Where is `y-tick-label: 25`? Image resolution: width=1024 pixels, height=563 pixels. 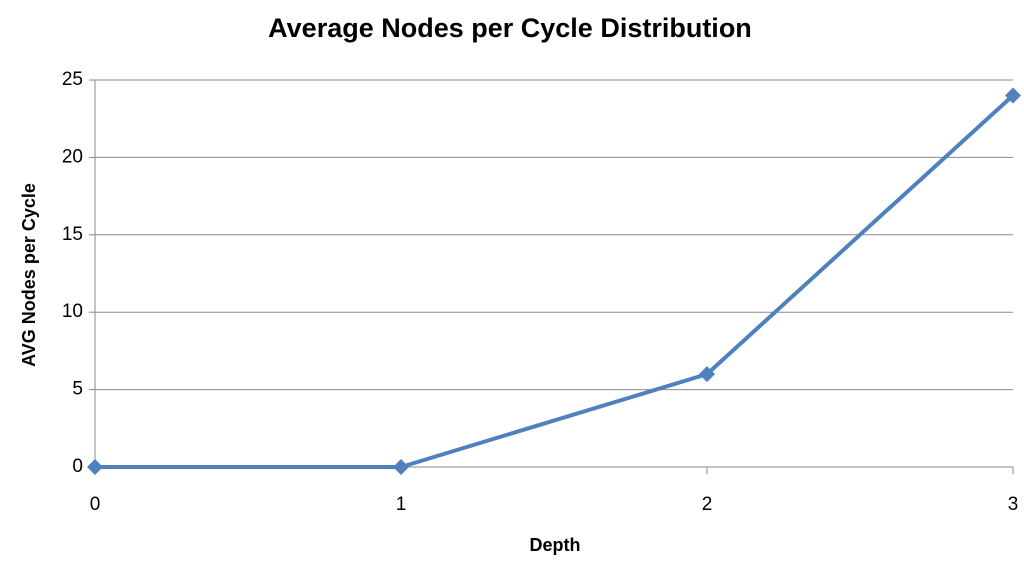 y-tick-label: 25 is located at coordinates (72, 79).